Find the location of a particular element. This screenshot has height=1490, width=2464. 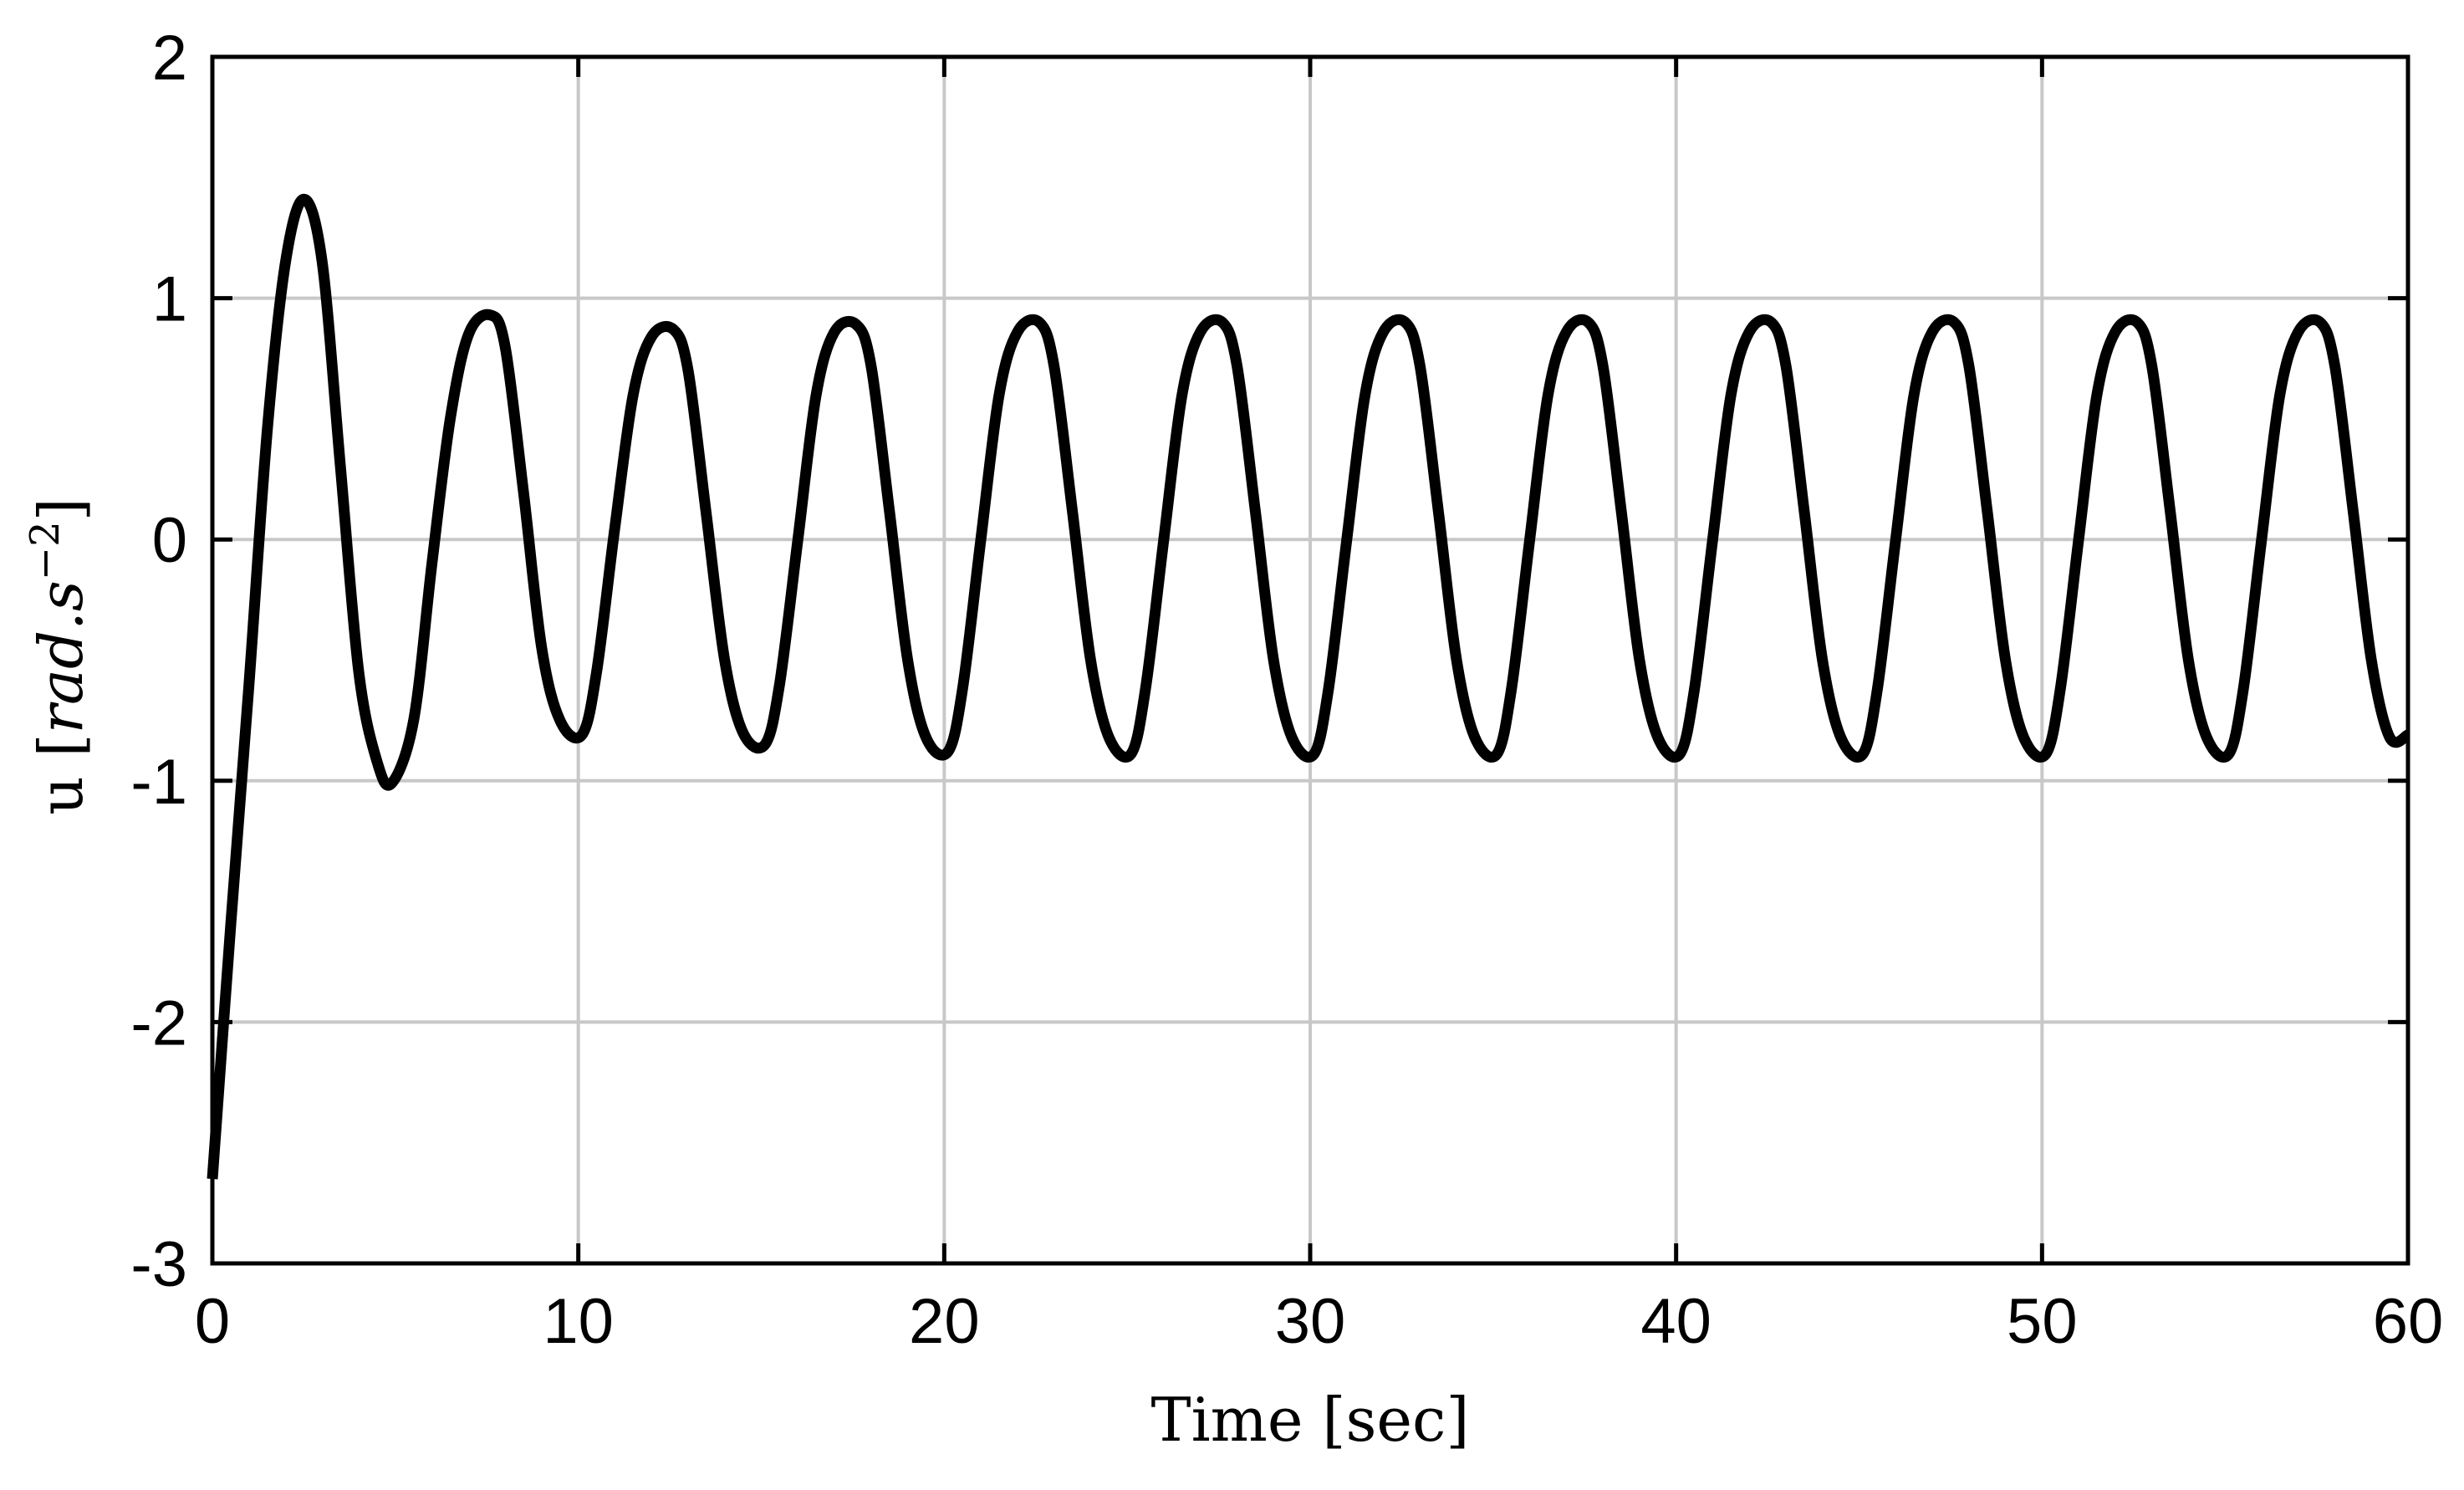

x-tick-label: 10 is located at coordinates (578, 1321).